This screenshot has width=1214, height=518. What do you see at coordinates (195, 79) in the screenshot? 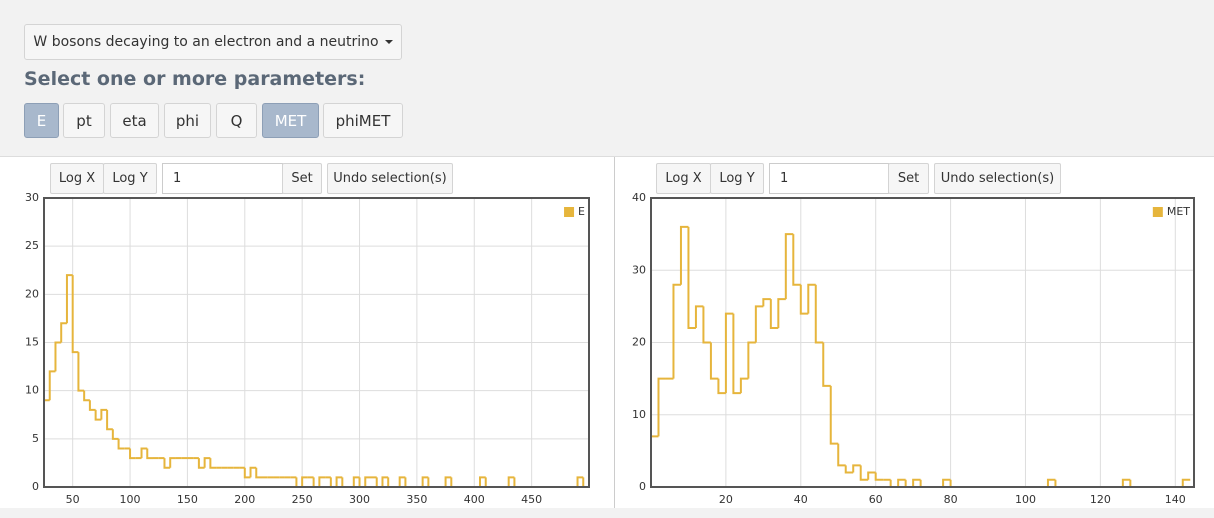
I see `prompt: Select one or more parameters:` at bounding box center [195, 79].